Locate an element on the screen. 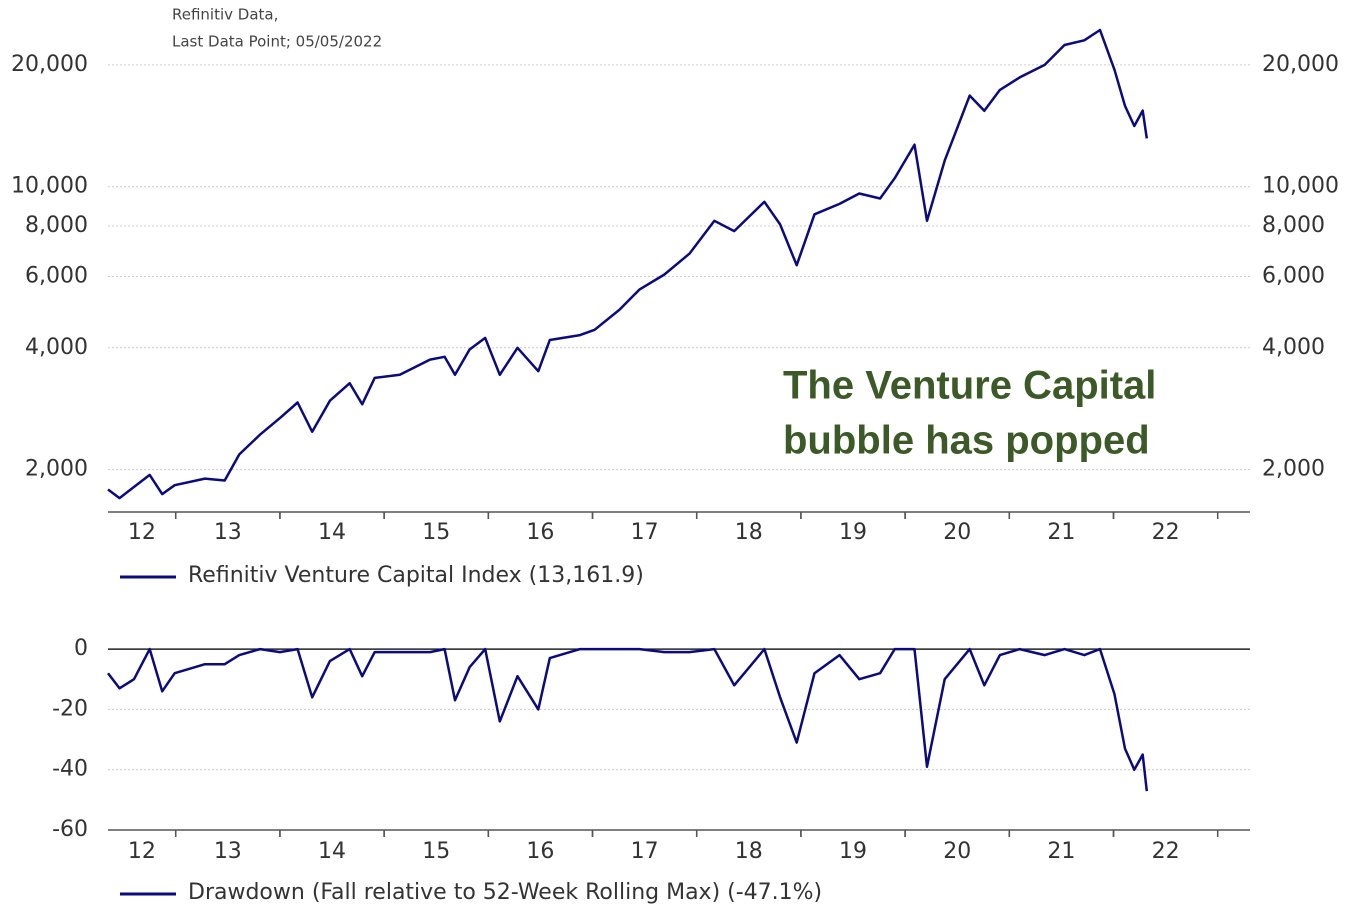 The image size is (1360, 914). y-tick-label-right: 20,000 is located at coordinates (1300, 64).